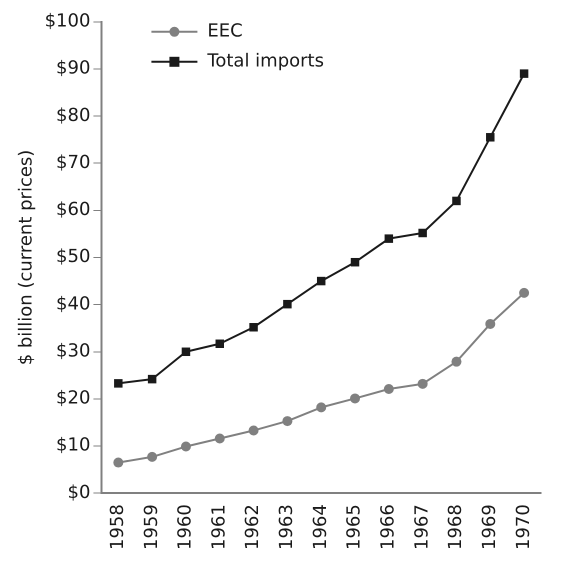 The image size is (561, 563). What do you see at coordinates (388, 527) in the screenshot?
I see `x-tick-label: 1966` at bounding box center [388, 527].